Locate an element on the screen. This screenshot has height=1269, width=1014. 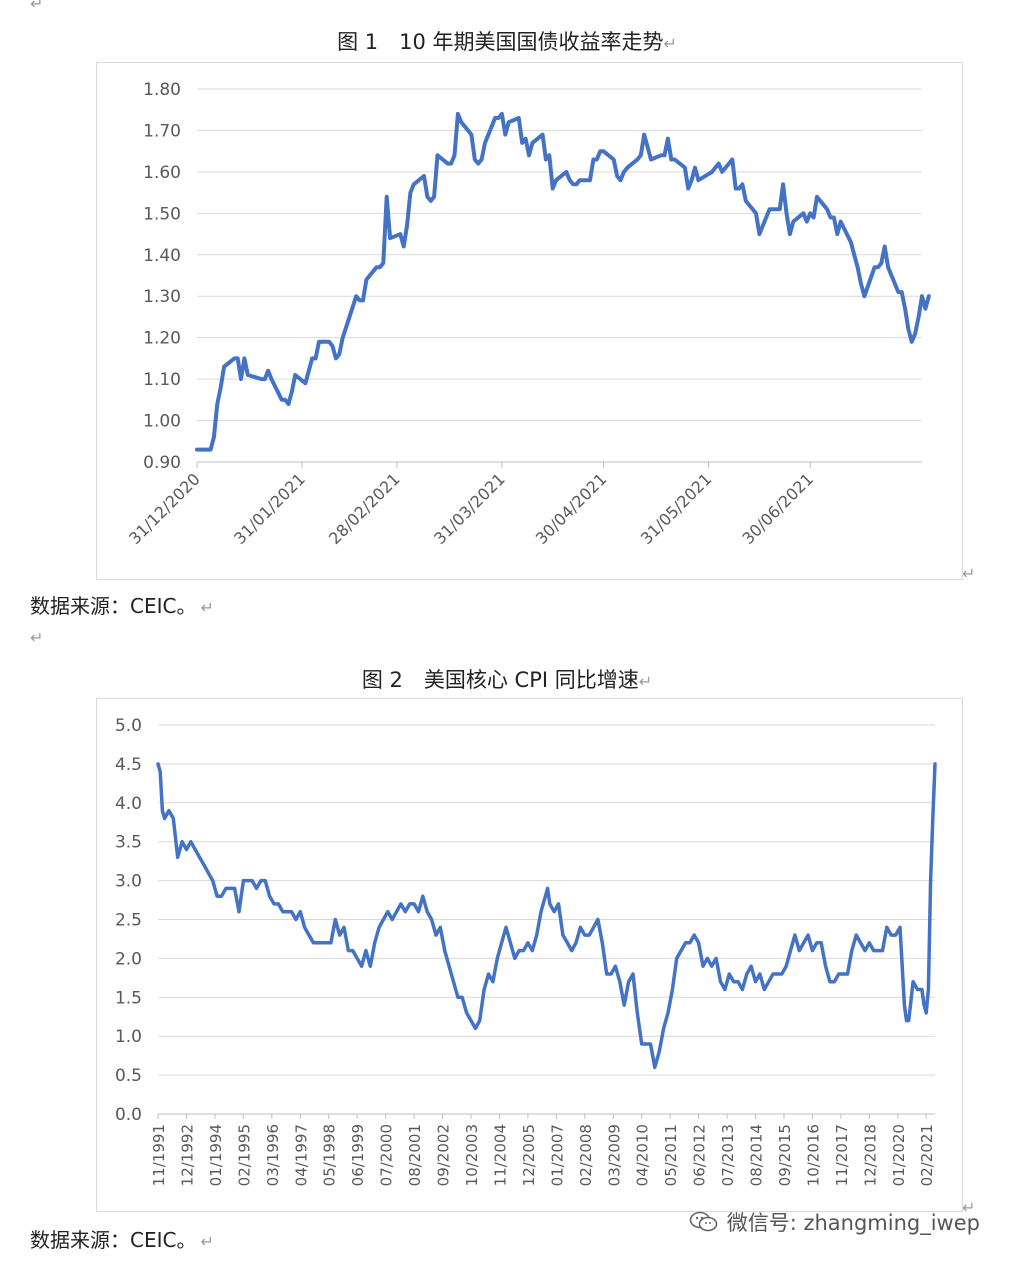
y-tick-label: 1.0 is located at coordinates (128, 1037).